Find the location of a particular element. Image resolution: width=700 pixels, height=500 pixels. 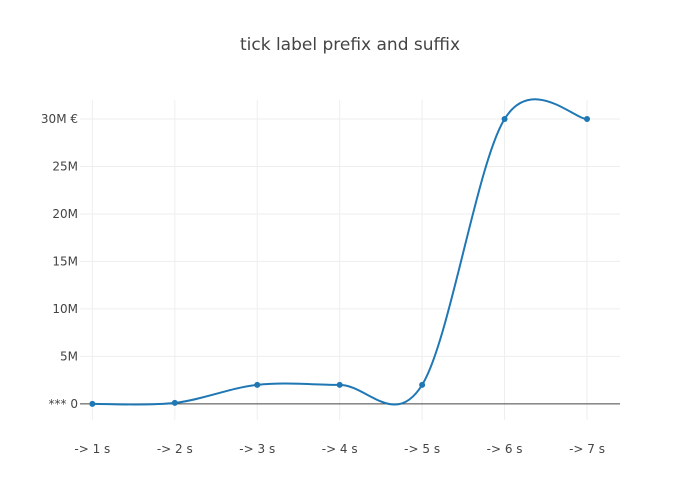

y-tick-label: 25M is located at coordinates (65, 166).